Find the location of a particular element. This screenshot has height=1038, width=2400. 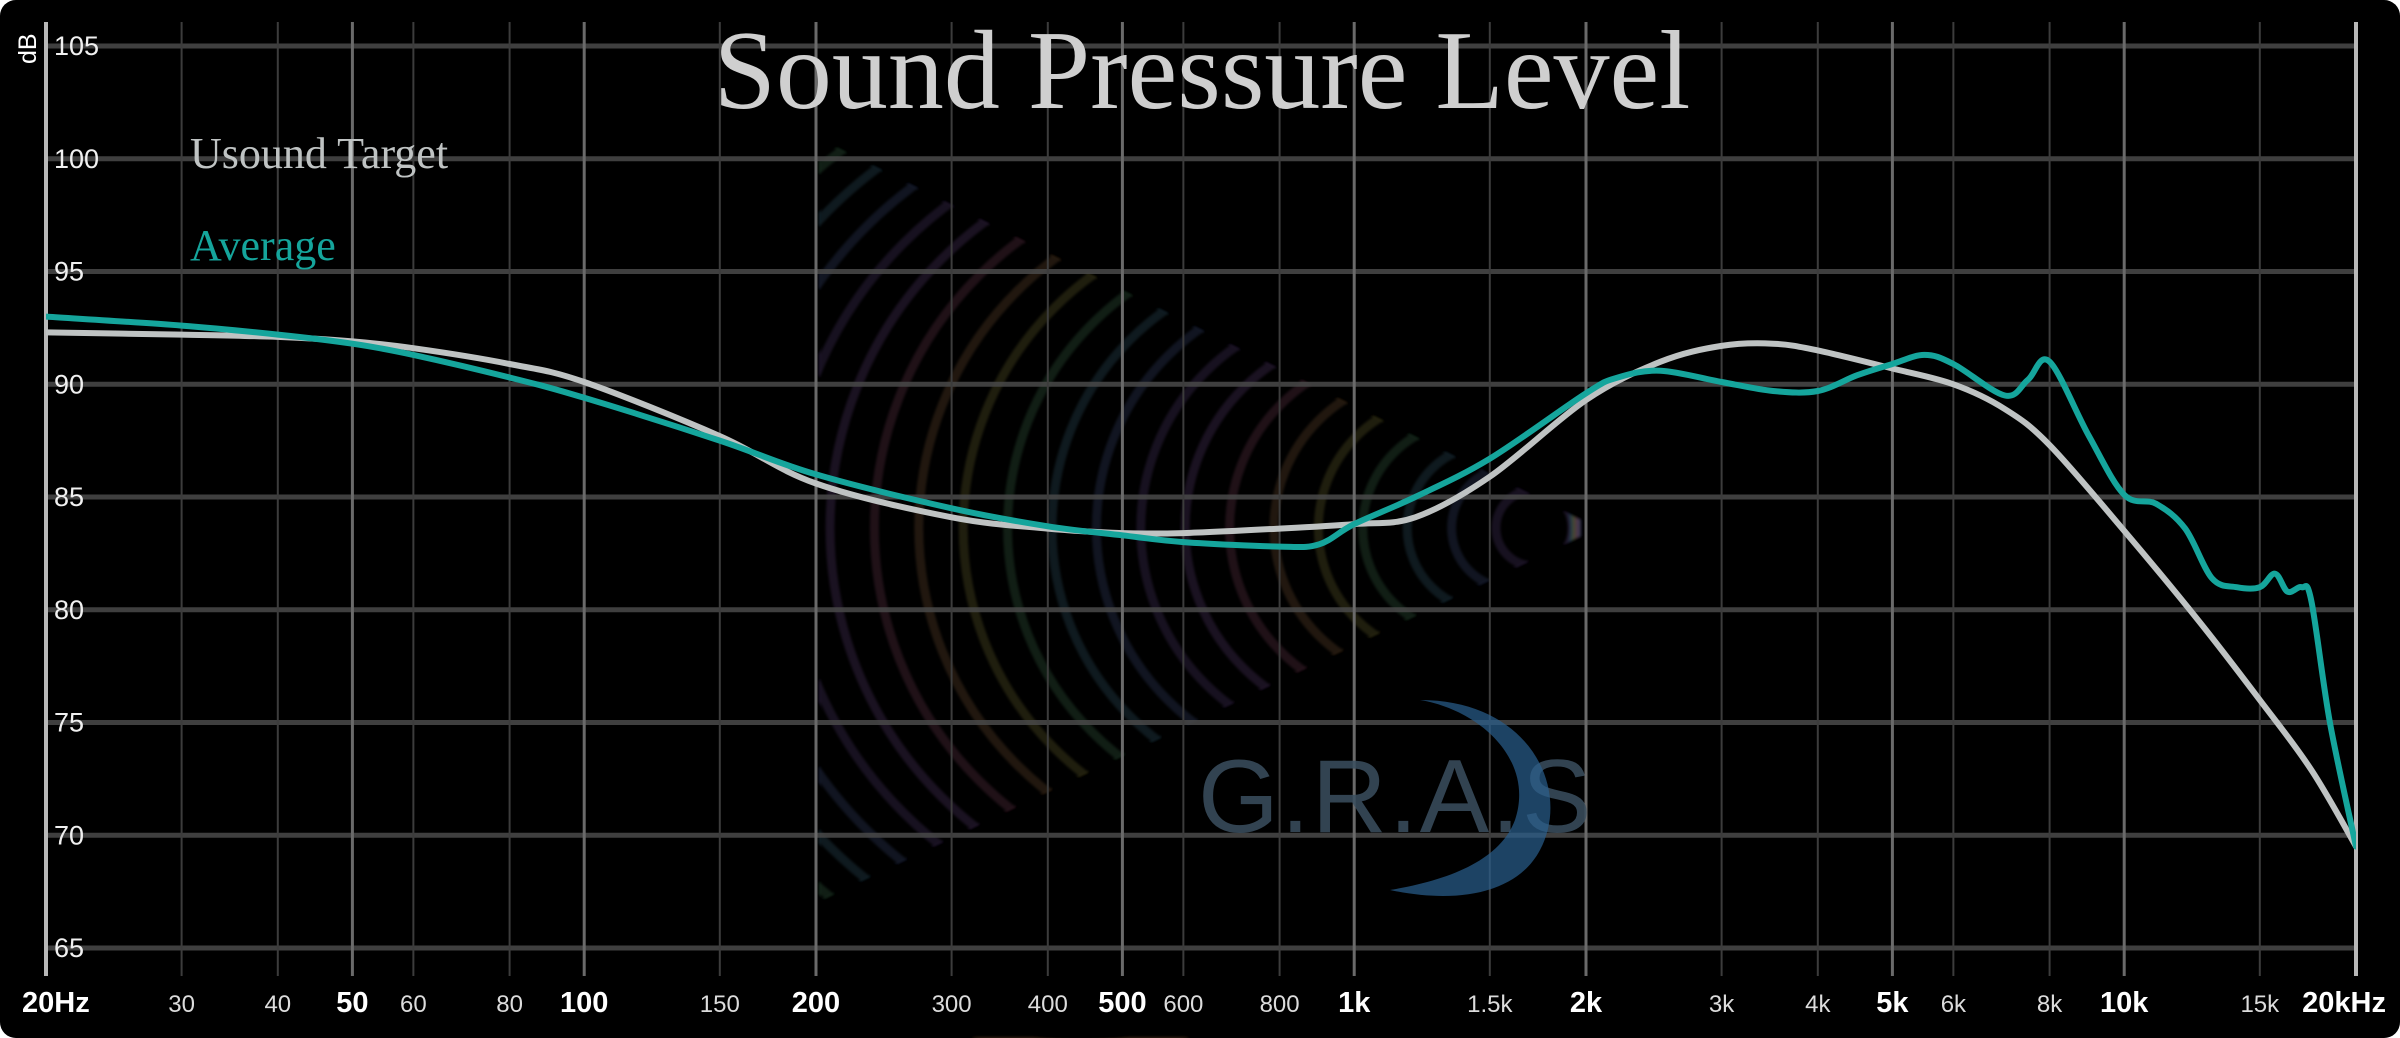

x-tick-label: 20kHz is located at coordinates (2344, 1003).